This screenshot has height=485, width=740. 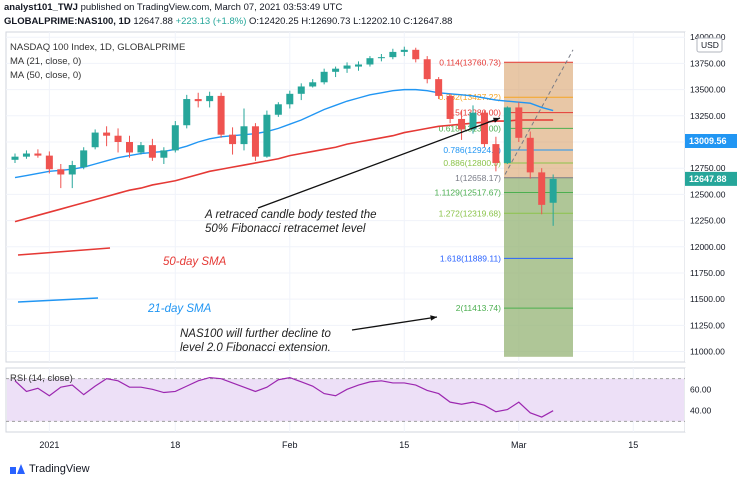 I want to click on rsi-axis, so click(x=712, y=400).